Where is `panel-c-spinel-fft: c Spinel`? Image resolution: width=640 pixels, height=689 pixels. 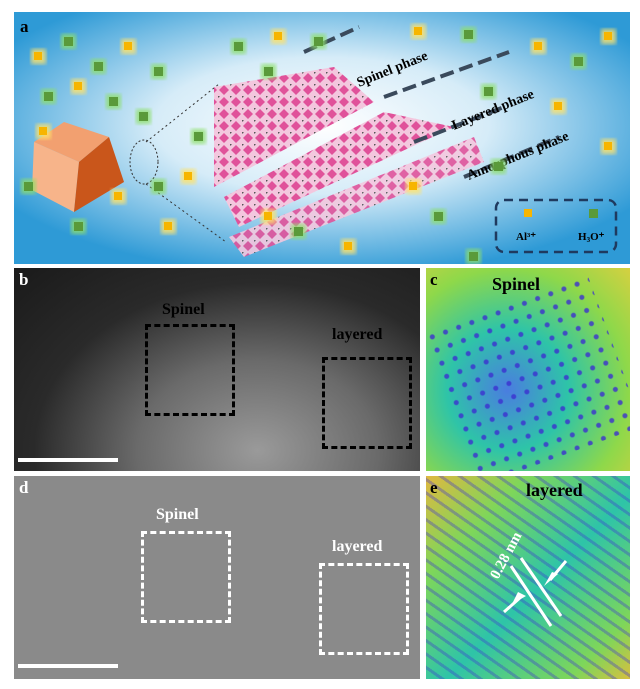
panel-c-spinel-fft: c Spinel is located at coordinates (528, 369).